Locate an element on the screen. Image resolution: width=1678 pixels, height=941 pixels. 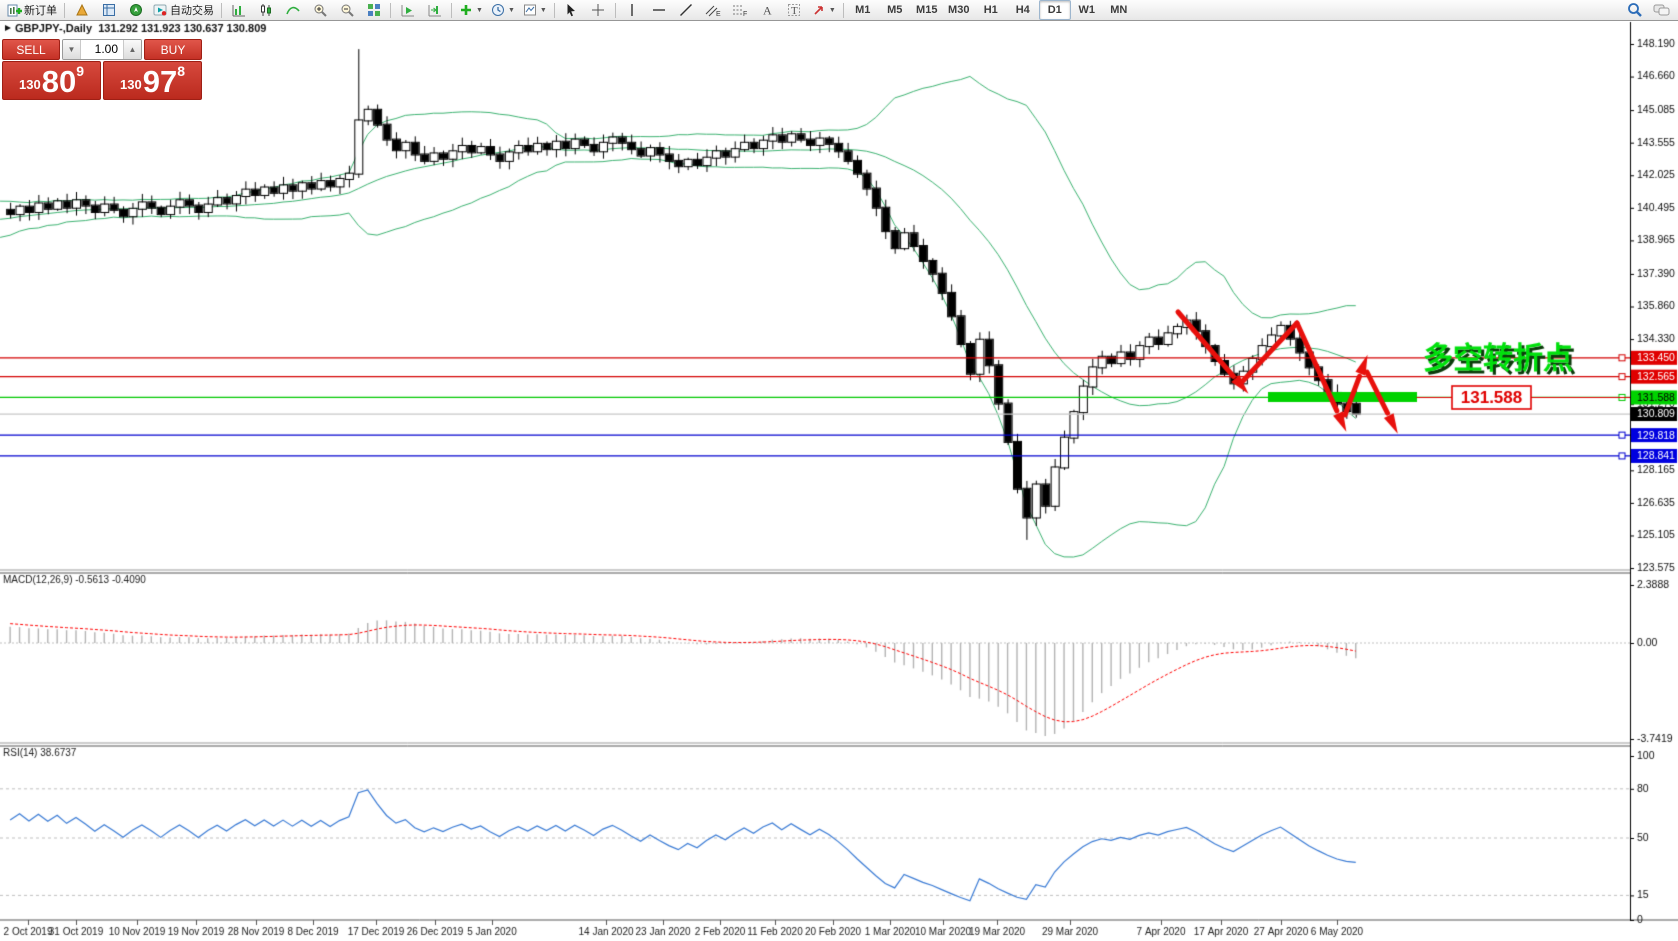
chart-candlesticks-icon is located at coordinates (266, 10).